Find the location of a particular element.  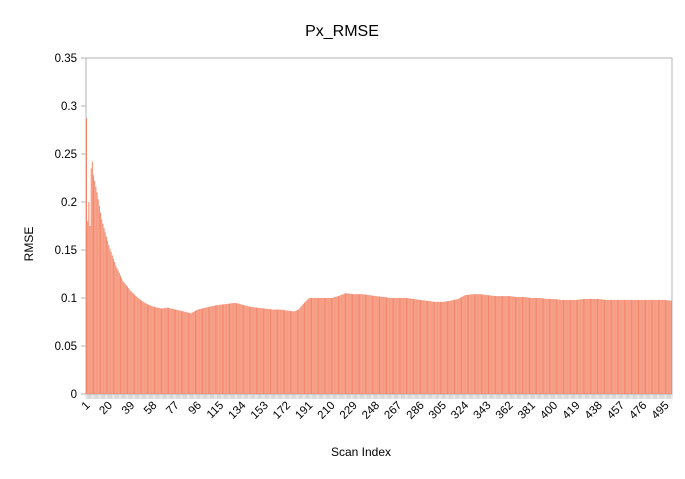

y-tick-label: 0.2 is located at coordinates (69, 203).